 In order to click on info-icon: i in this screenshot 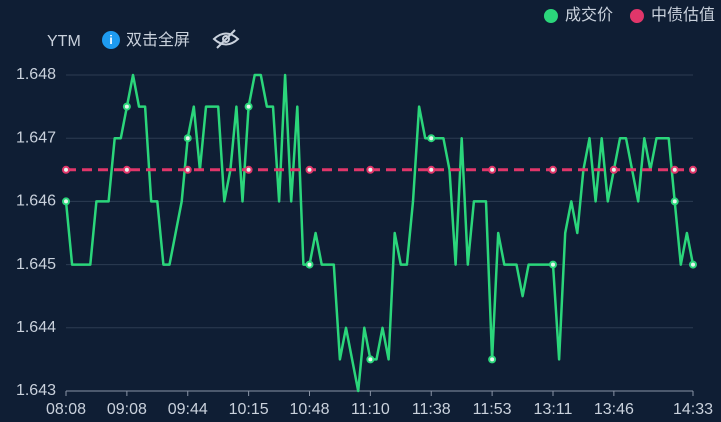, I will do `click(111, 40)`.